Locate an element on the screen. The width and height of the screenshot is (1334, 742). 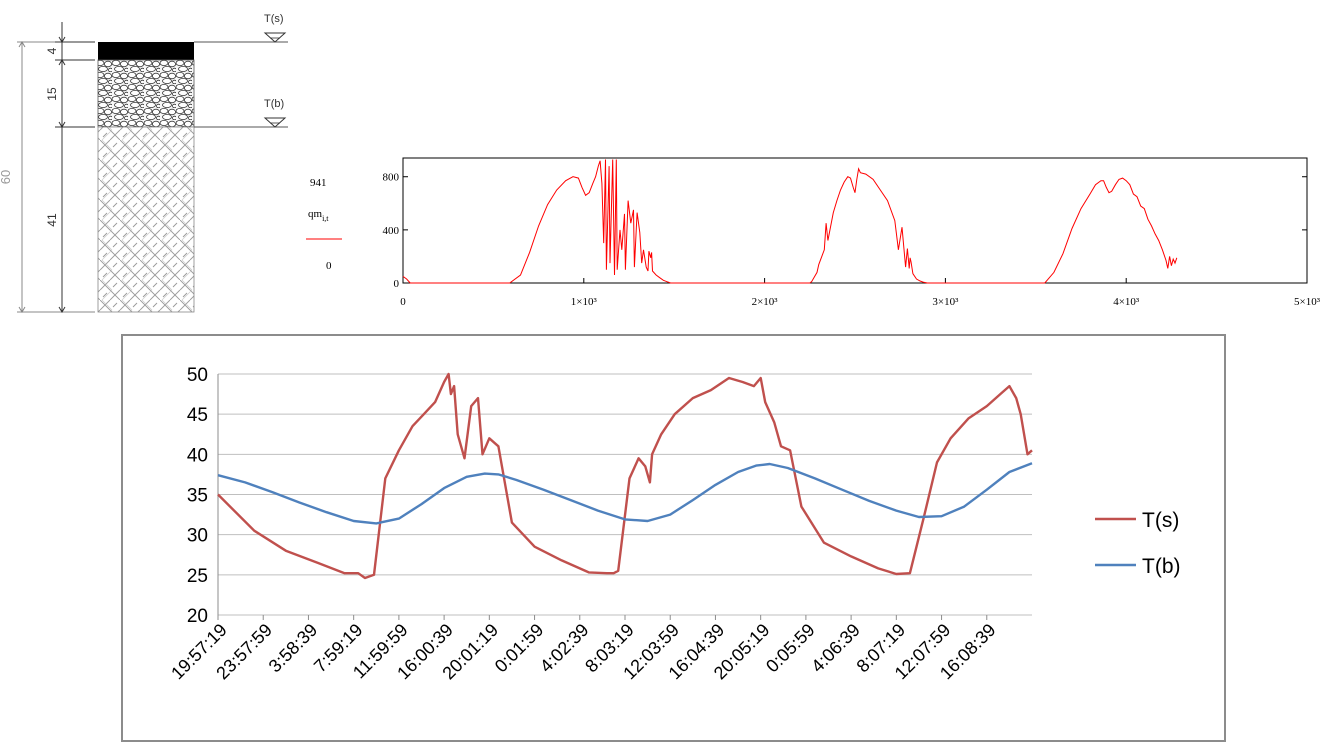
level-label-ts: T(s) is located at coordinates (274, 19).